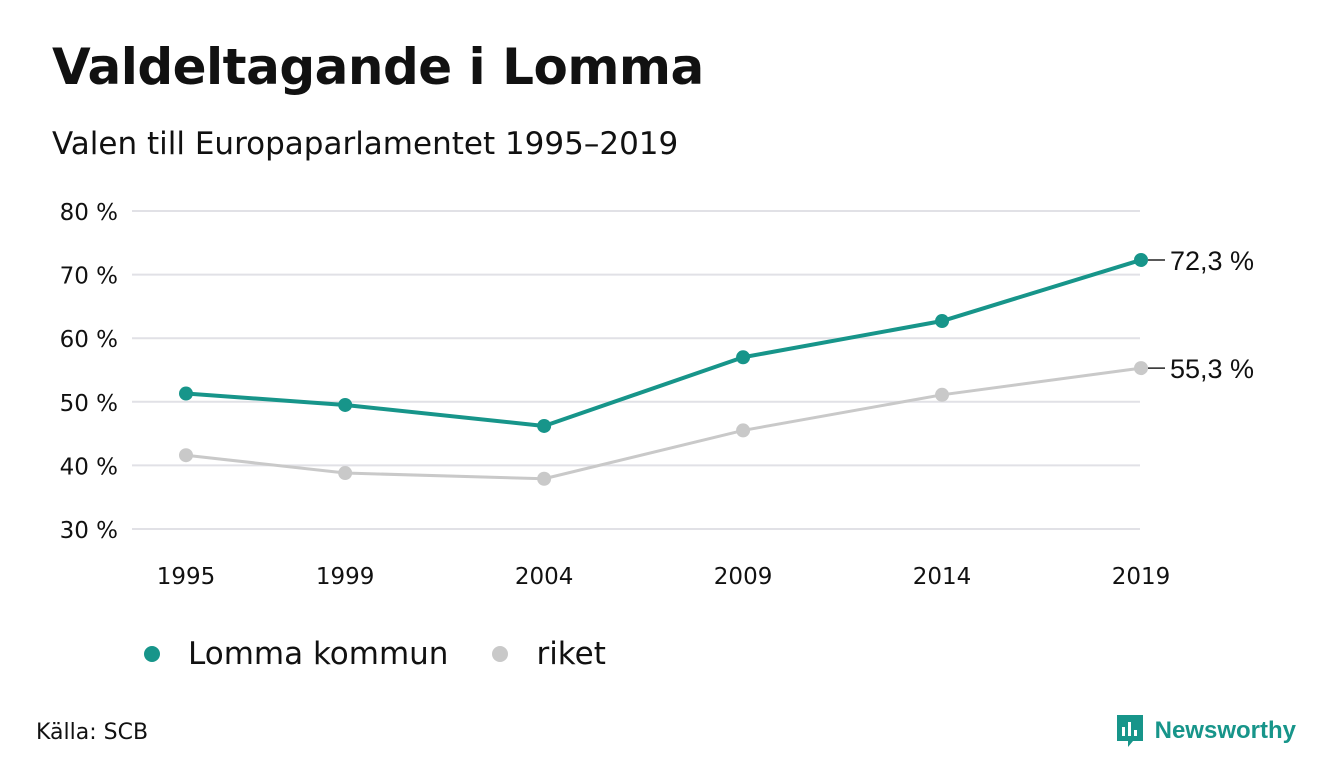  I want to click on newsworthy-logo-icon, so click(1129, 731).